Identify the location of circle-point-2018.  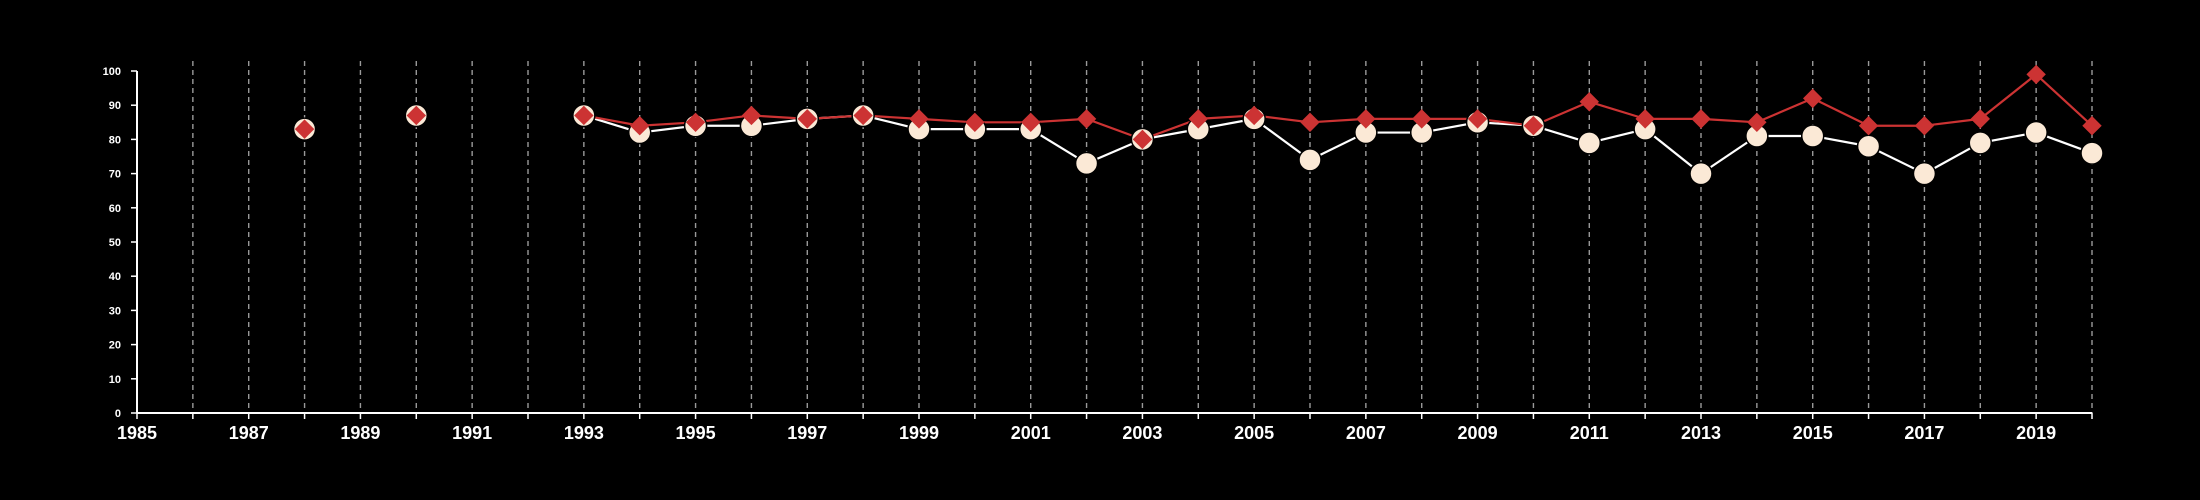
(1980, 143).